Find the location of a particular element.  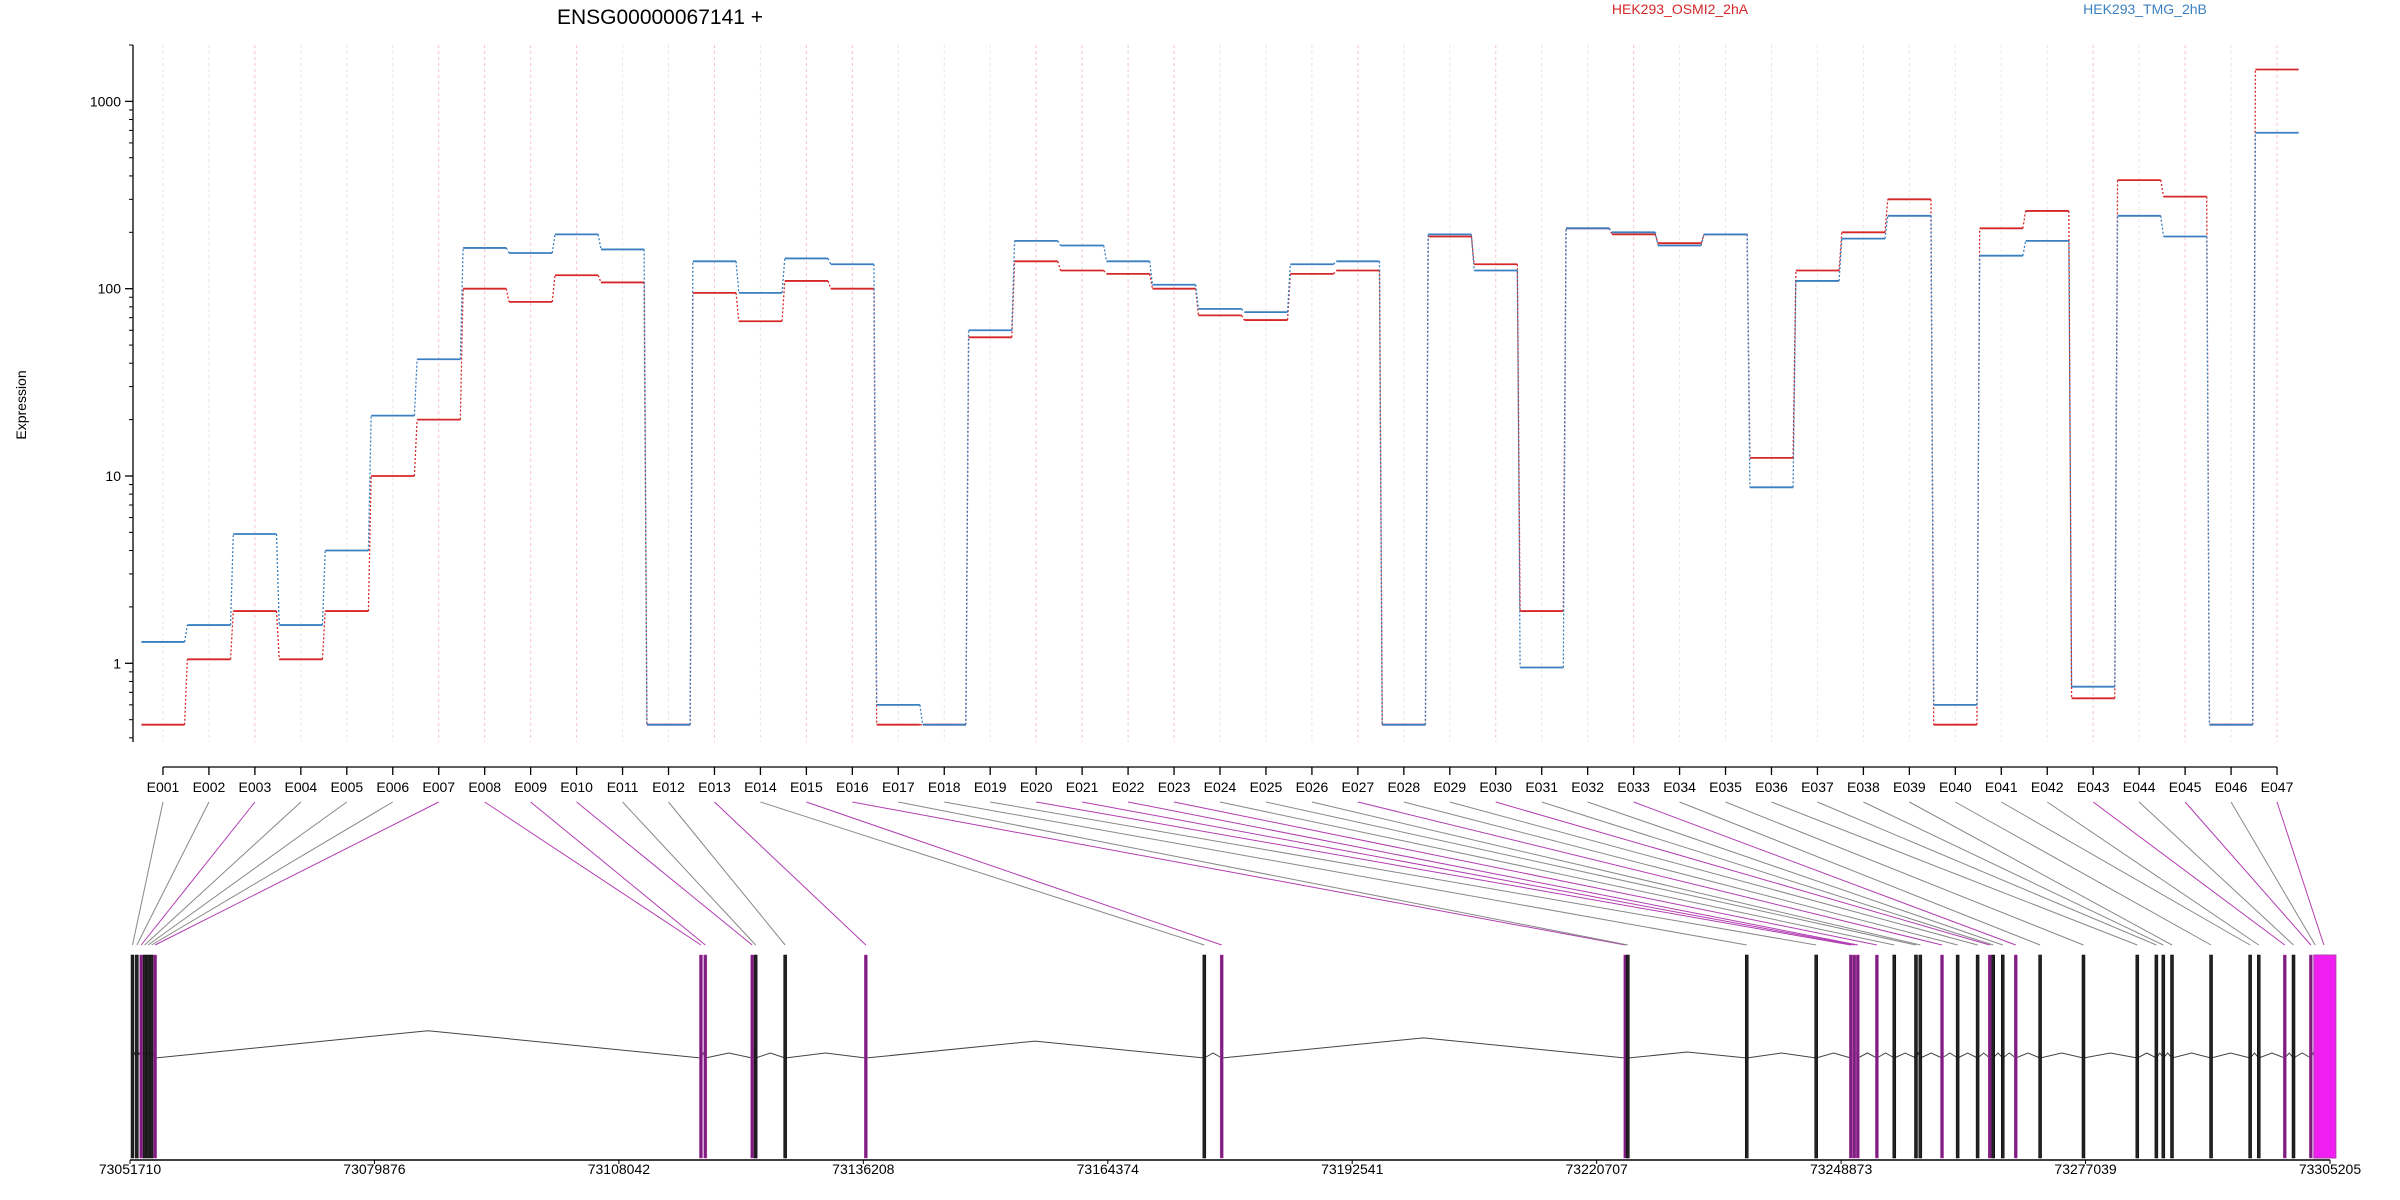

genomic-tick-label: 73192541 is located at coordinates (1352, 1169).